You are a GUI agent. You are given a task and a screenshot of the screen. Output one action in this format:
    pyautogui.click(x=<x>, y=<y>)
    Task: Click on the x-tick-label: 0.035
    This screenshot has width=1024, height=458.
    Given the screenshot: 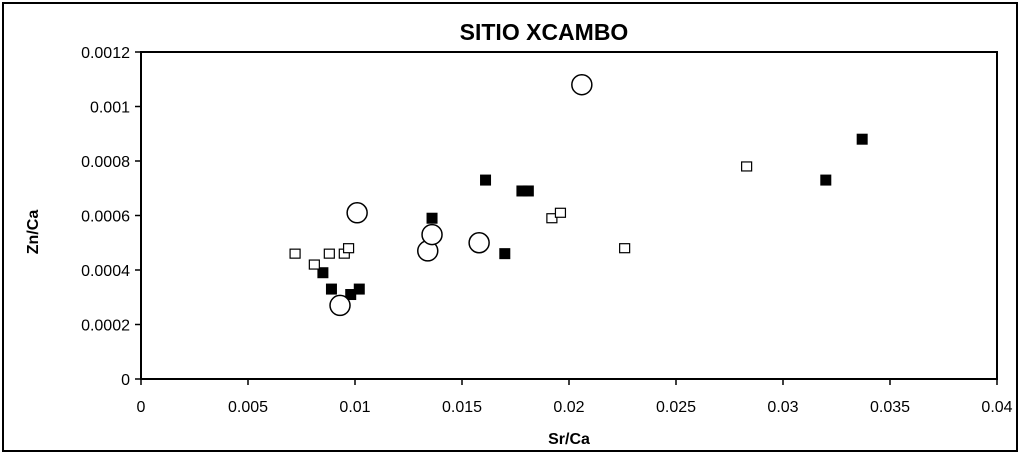 What is the action you would take?
    pyautogui.click(x=890, y=407)
    